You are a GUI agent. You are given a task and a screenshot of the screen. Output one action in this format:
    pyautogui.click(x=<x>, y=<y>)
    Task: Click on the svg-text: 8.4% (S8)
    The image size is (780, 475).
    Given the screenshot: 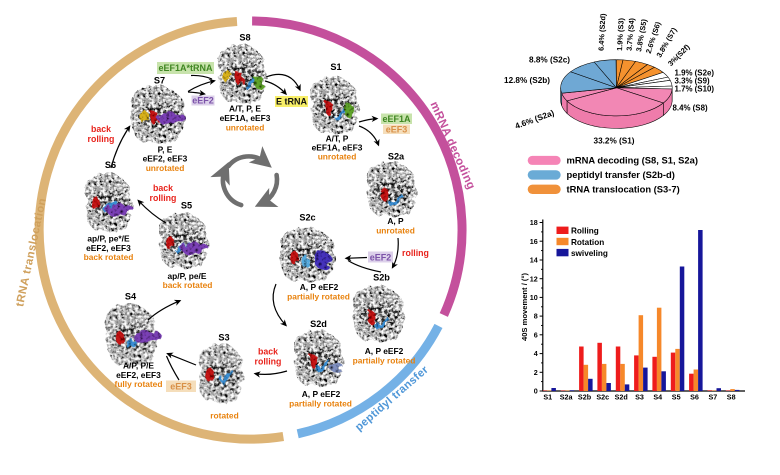 What is the action you would take?
    pyautogui.click(x=690, y=107)
    